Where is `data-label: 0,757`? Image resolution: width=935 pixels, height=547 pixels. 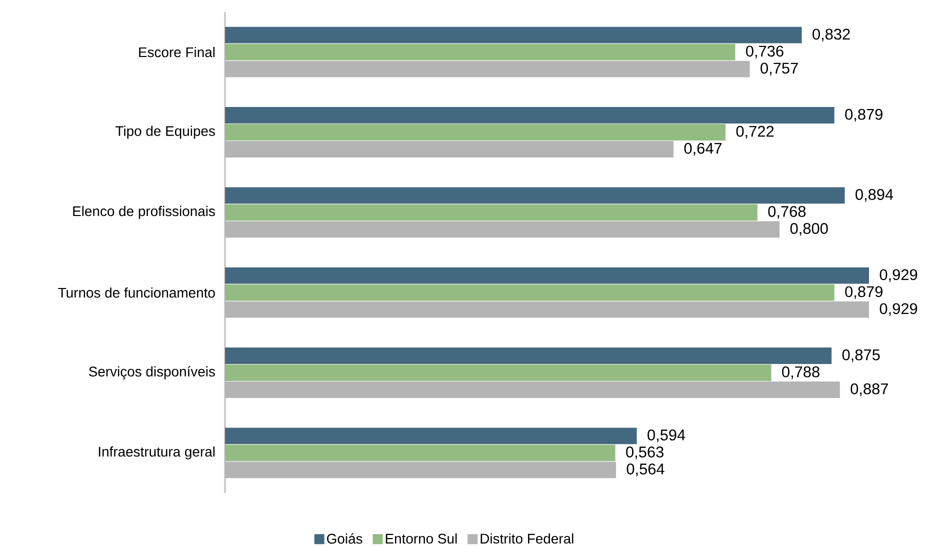
data-label: 0,757 is located at coordinates (779, 69).